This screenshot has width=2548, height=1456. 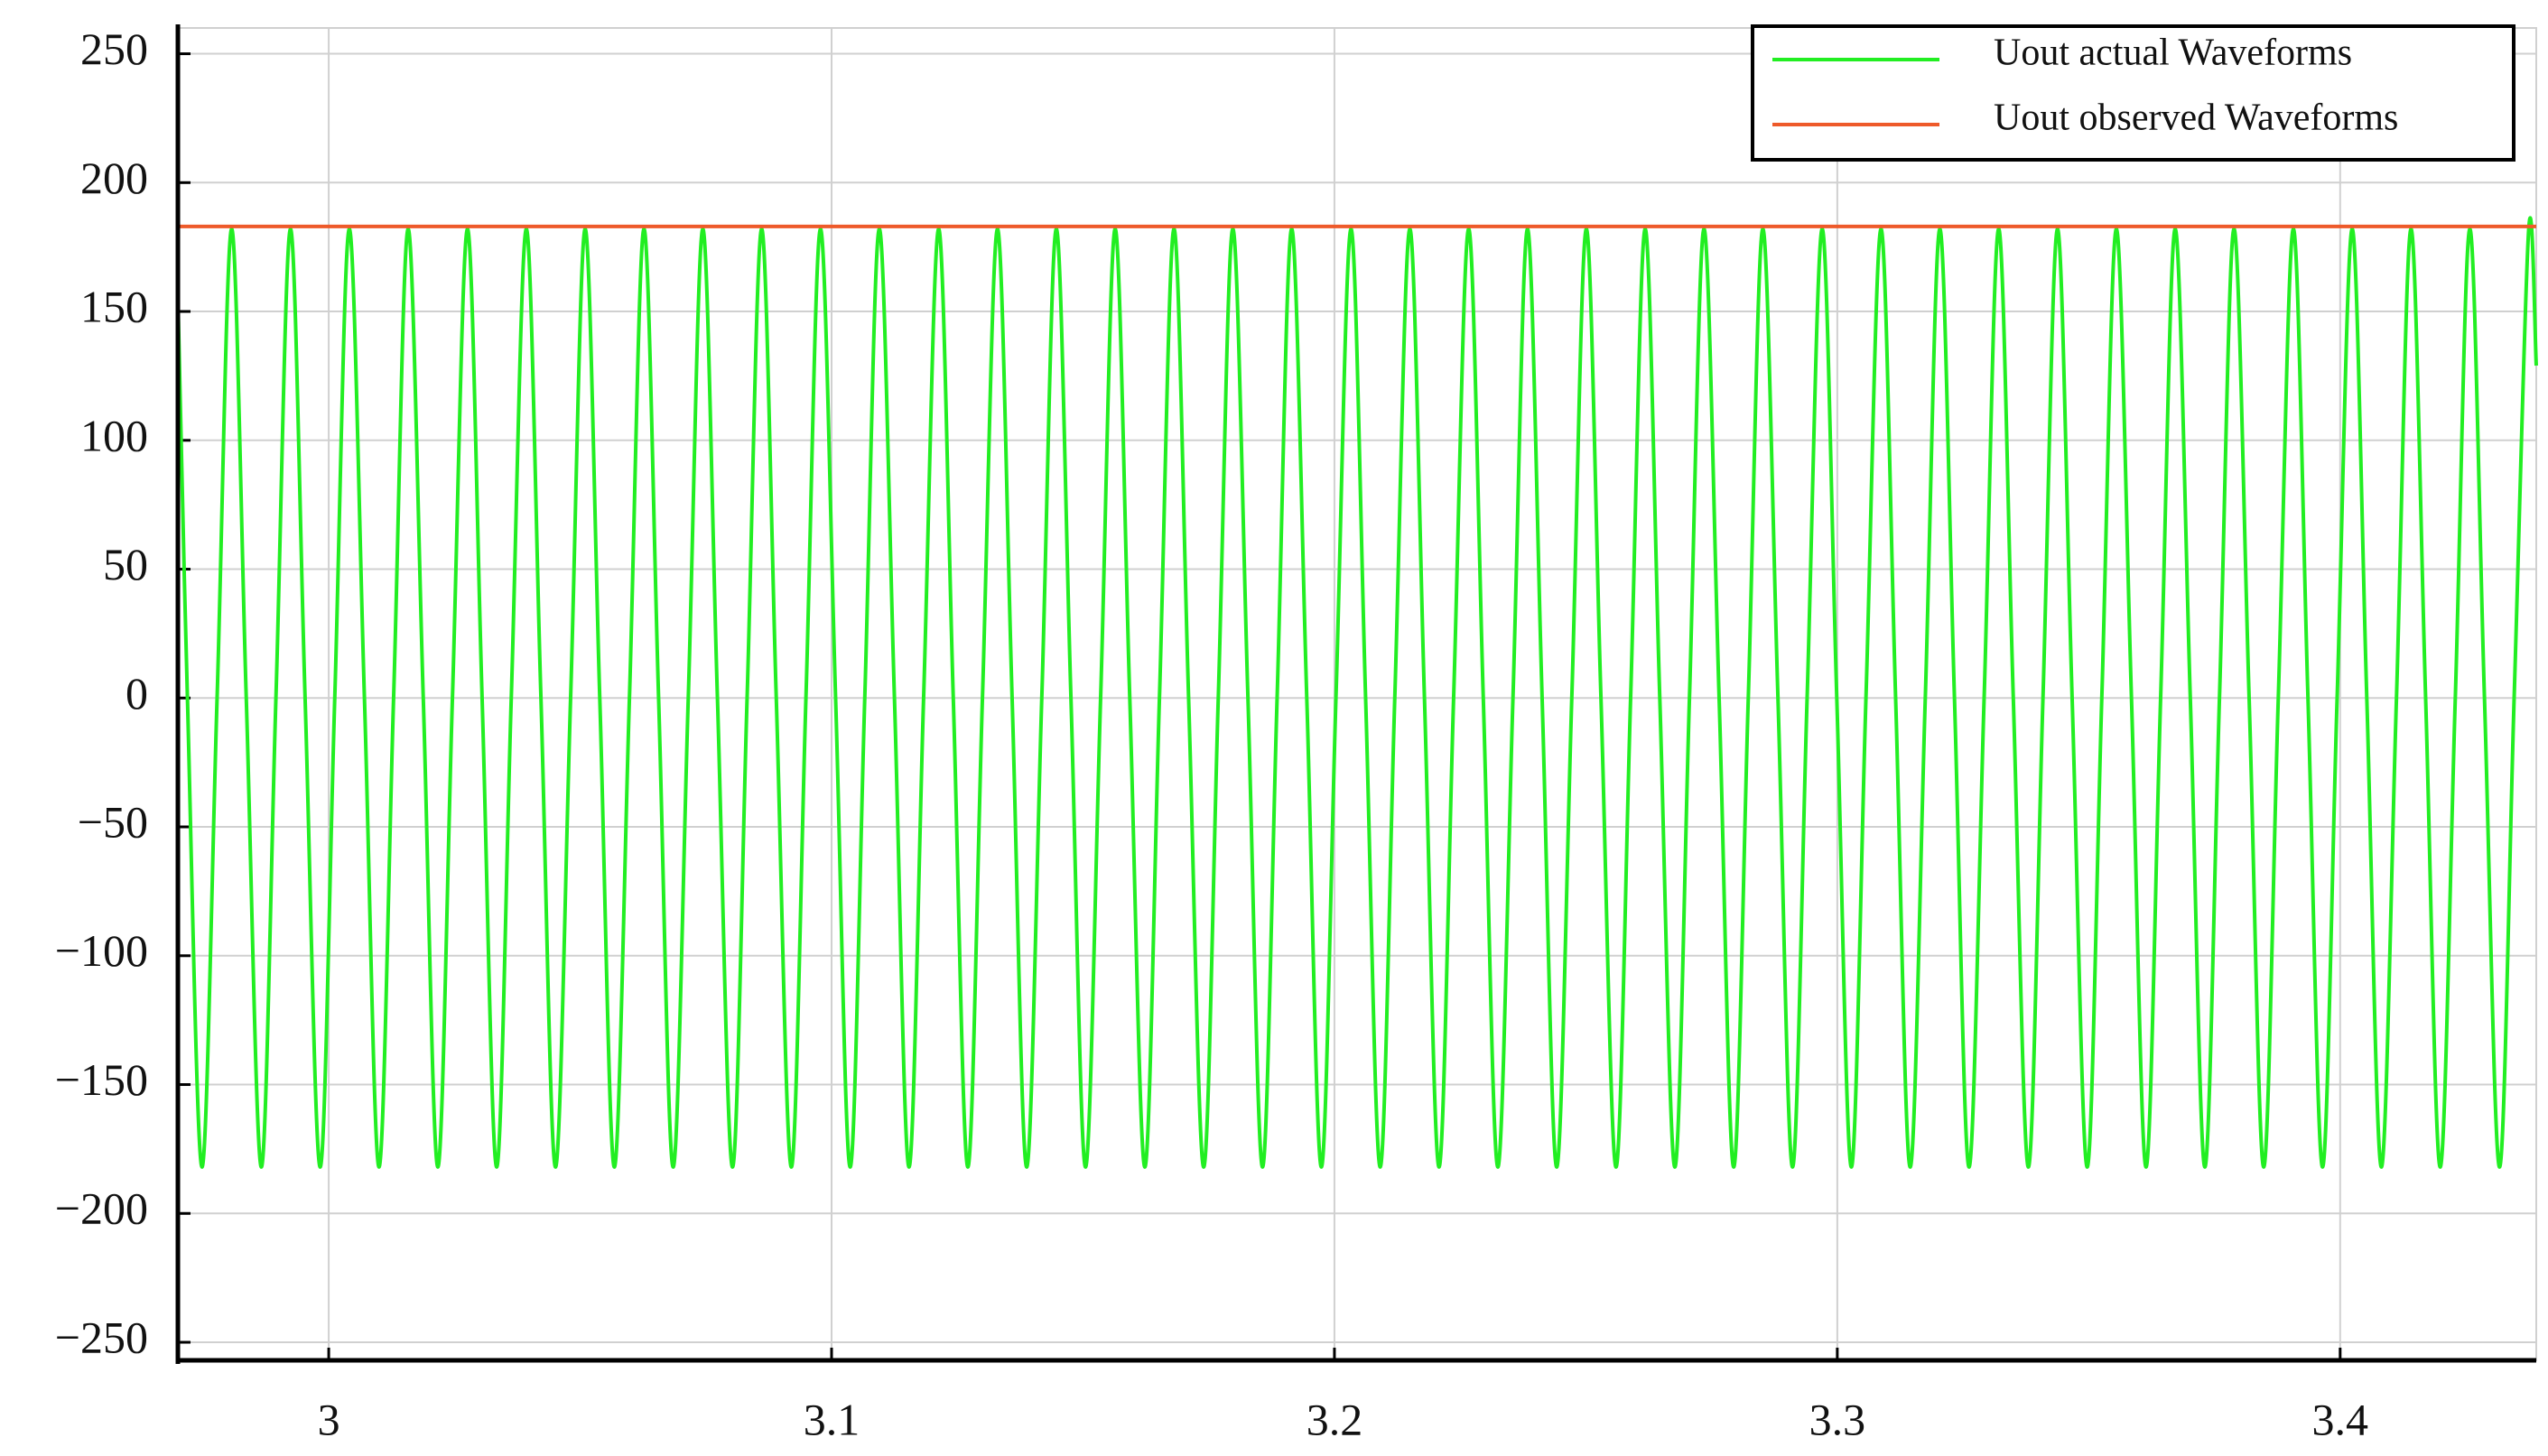 I want to click on y-tick-label: −250, so click(x=101, y=1337).